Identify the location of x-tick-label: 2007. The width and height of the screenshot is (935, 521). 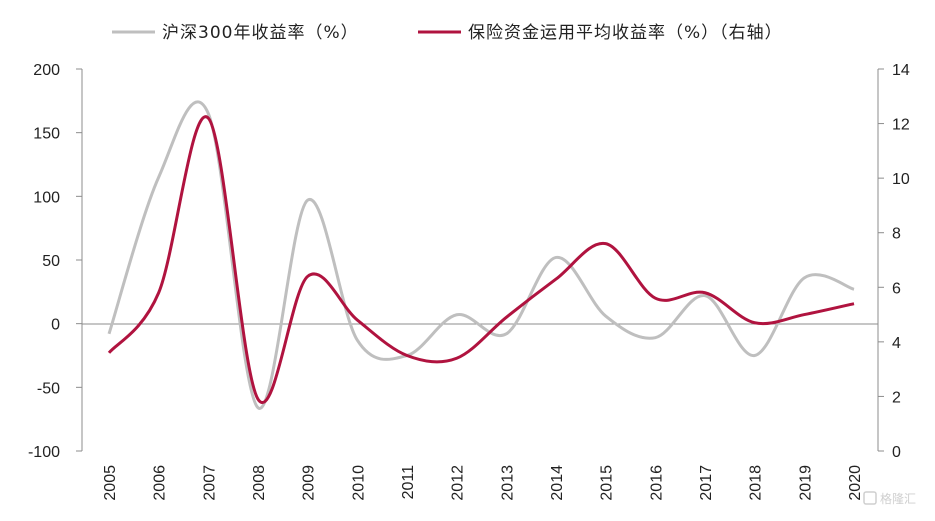
(209, 483).